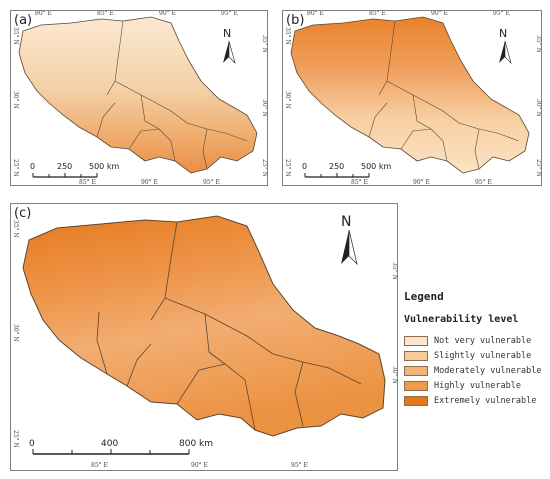 The image size is (550, 479). What do you see at coordinates (467, 340) in the screenshot?
I see `legend-item: Not very vulnerable` at bounding box center [467, 340].